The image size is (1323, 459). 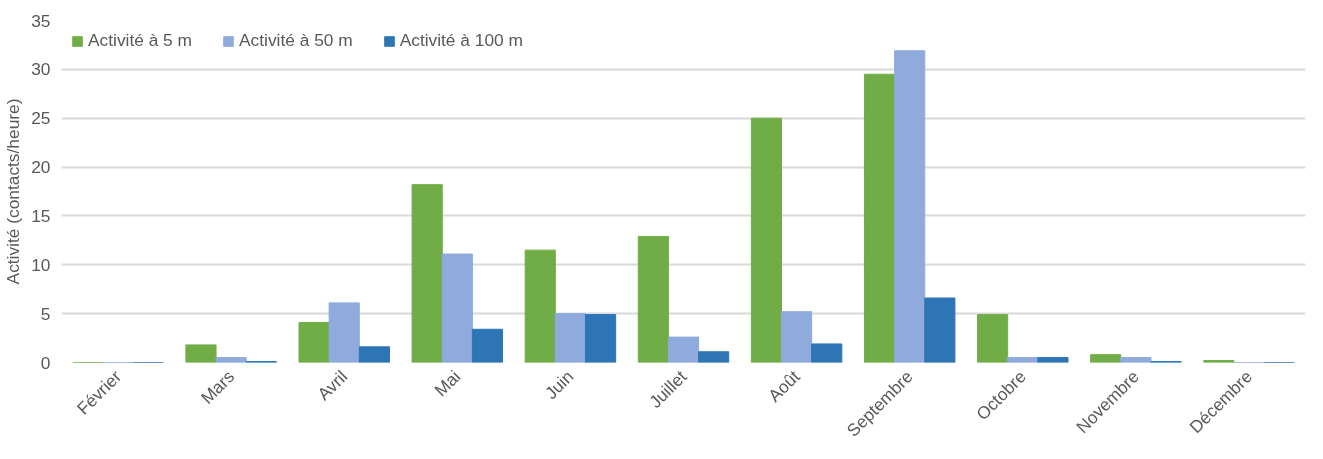 What do you see at coordinates (296, 40) in the screenshot?
I see `legend-label: Activité à 50 m` at bounding box center [296, 40].